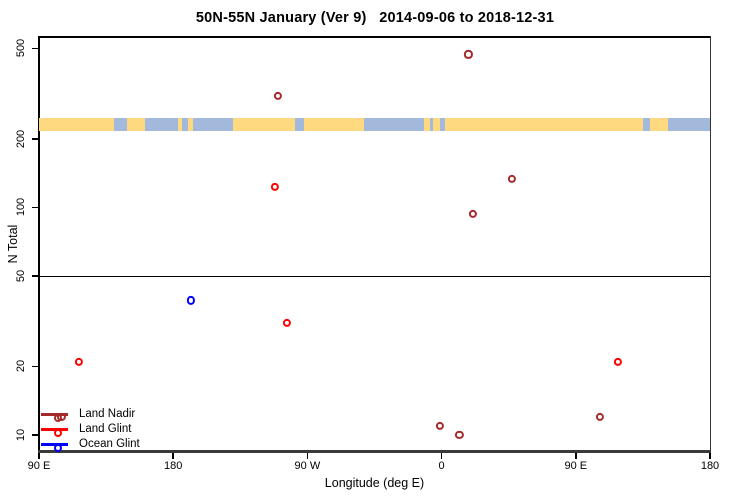 The width and height of the screenshot is (750, 500). Describe the element at coordinates (38, 244) in the screenshot. I see `y-axis-line` at that location.